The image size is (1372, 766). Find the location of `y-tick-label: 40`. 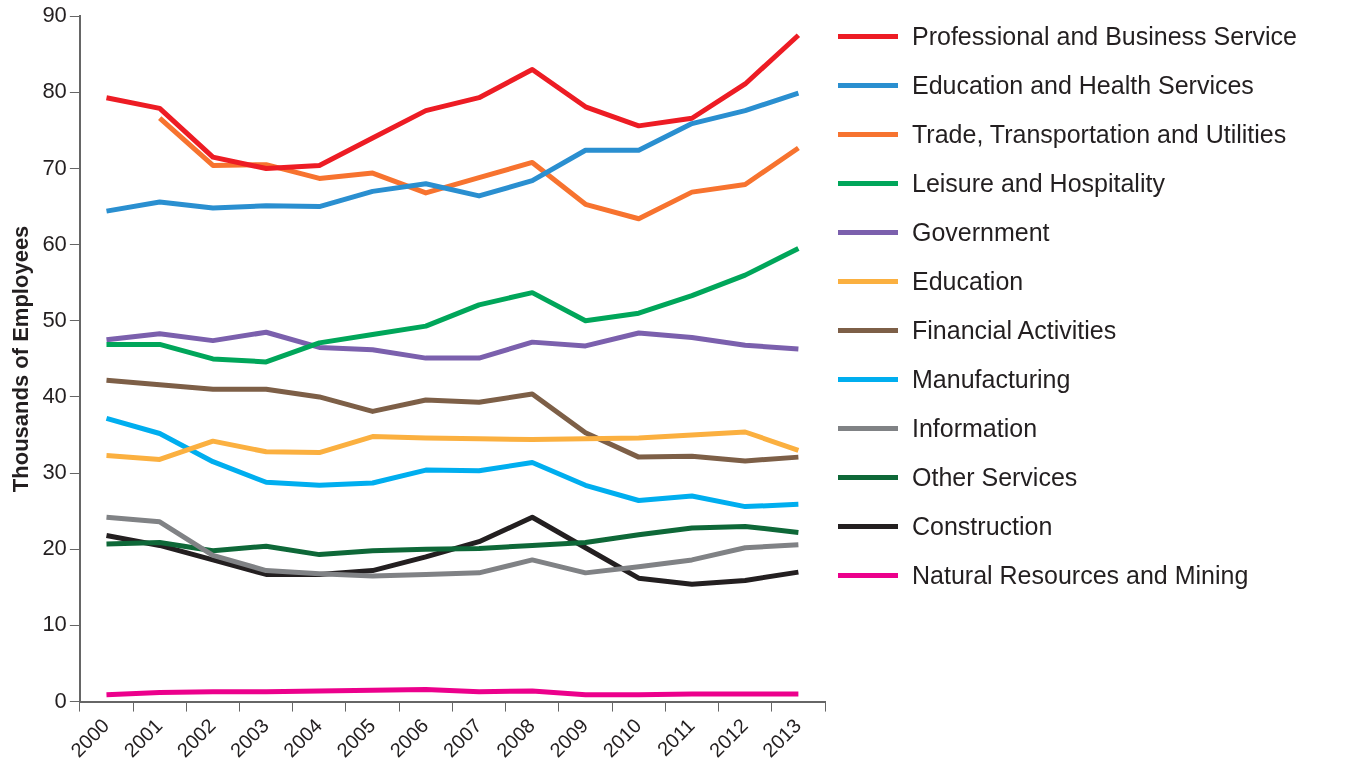

y-tick-label: 40 is located at coordinates (54, 396).